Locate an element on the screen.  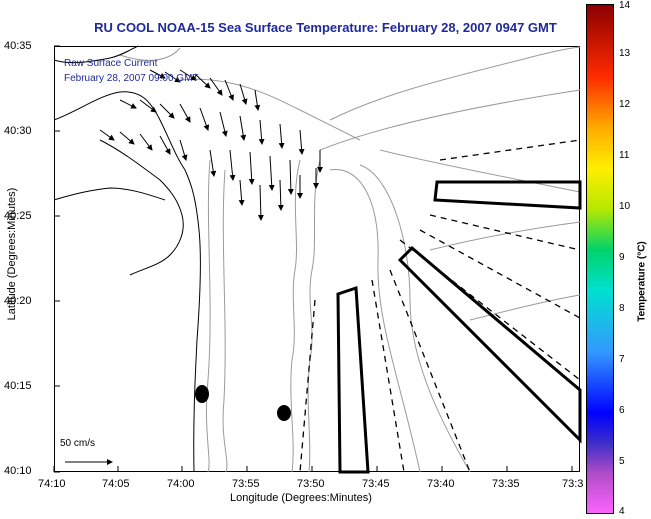
x-tick-label: 74:00 is located at coordinates (181, 484).